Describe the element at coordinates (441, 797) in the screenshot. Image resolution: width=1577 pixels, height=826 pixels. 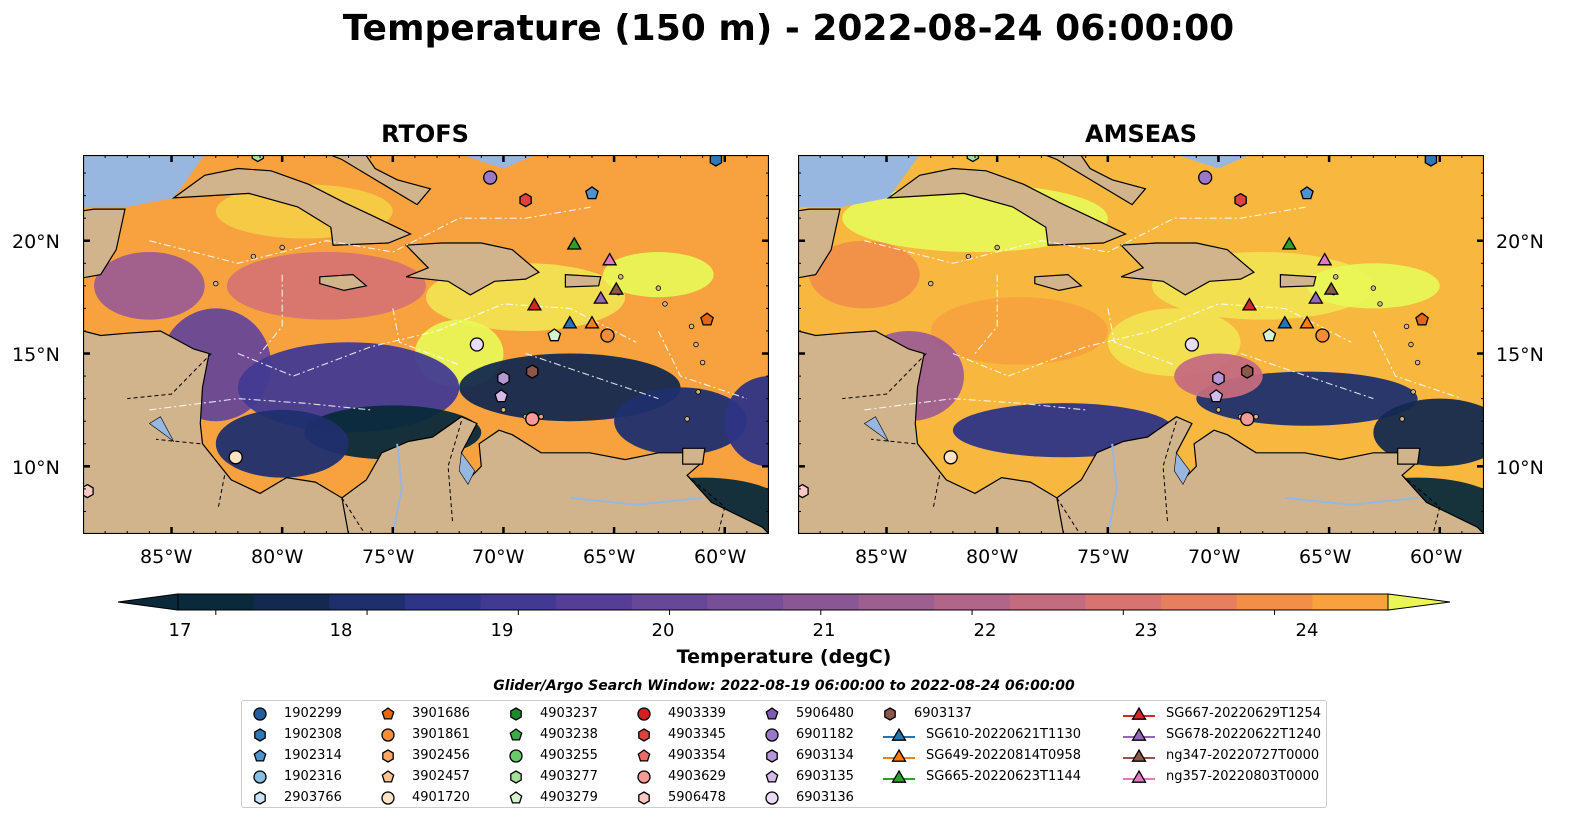
I see `legend-label: 4901720` at that location.